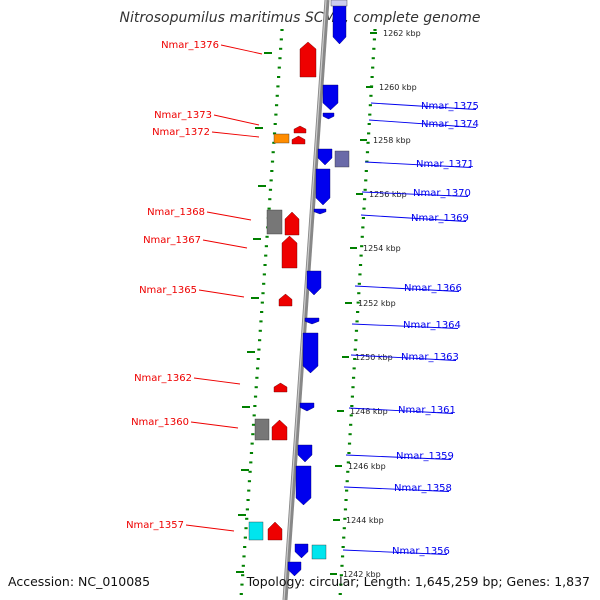  Describe the element at coordinates (392, 140) in the screenshot. I see `kbp-label: 1258 kbp` at that location.